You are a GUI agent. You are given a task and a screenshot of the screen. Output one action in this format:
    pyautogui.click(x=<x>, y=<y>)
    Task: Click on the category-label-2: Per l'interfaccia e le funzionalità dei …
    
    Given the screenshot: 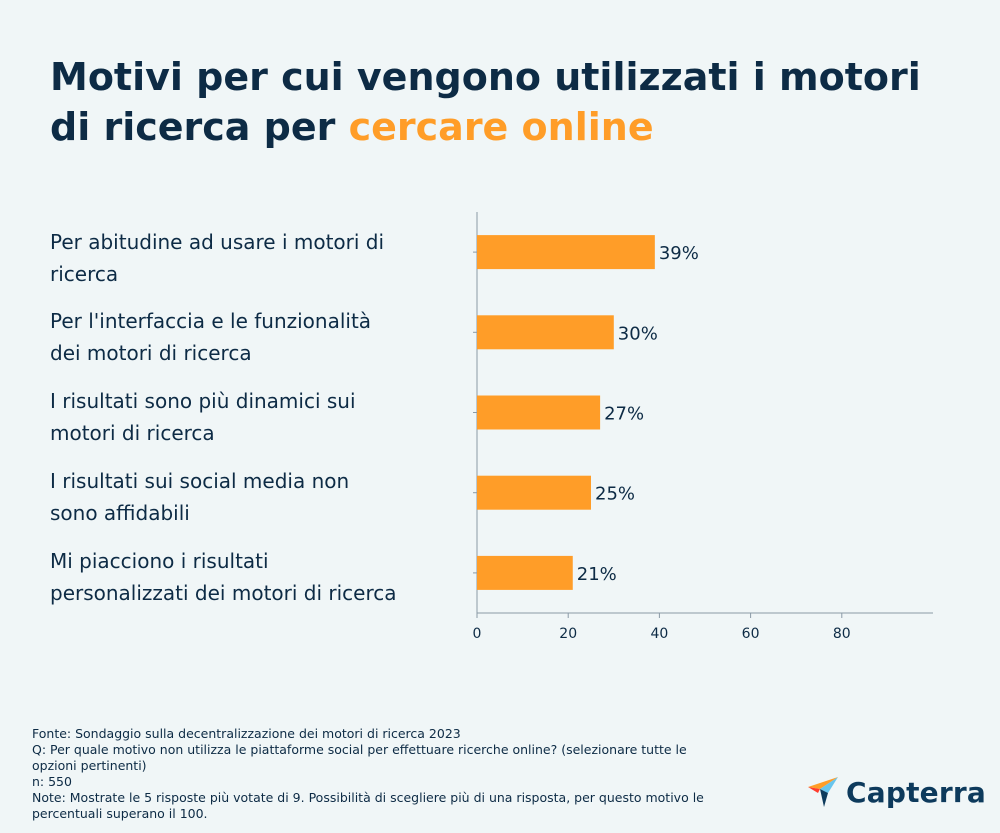 What is the action you would take?
    pyautogui.click(x=250, y=337)
    